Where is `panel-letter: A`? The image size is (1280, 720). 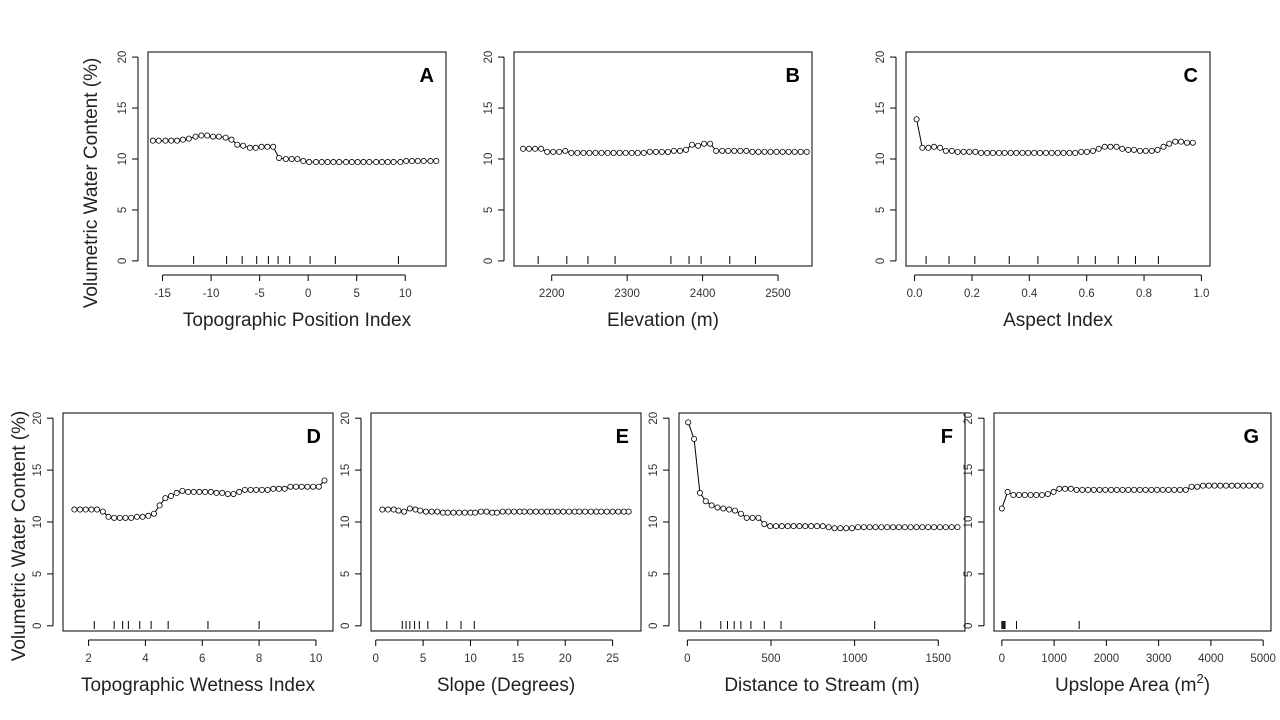 panel-letter: A is located at coordinates (427, 76).